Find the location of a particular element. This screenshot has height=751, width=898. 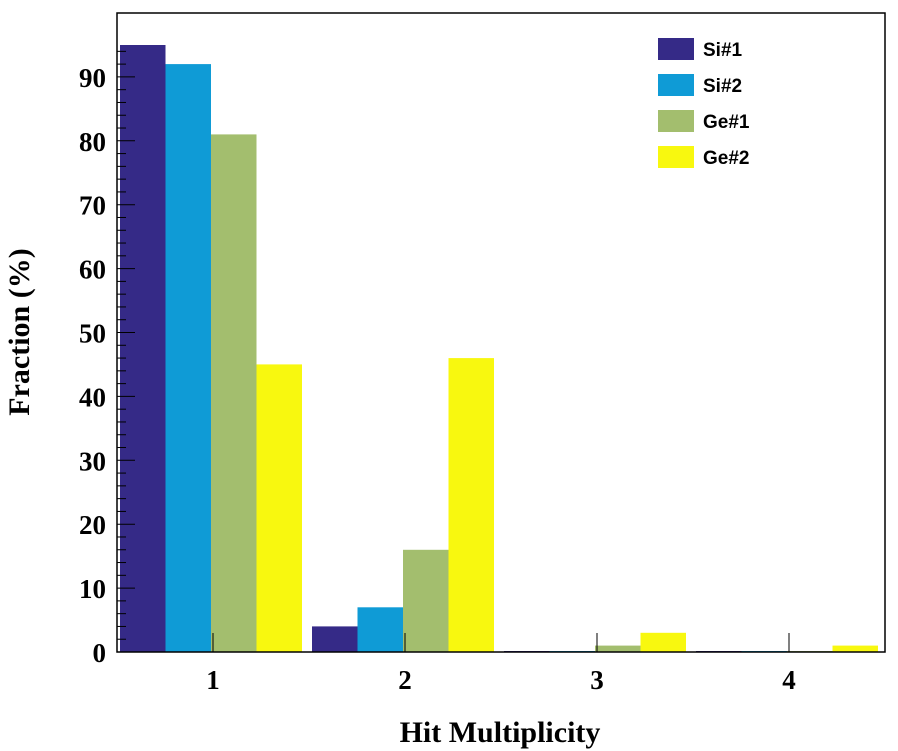

y-tick-label: 60 is located at coordinates (92, 270).